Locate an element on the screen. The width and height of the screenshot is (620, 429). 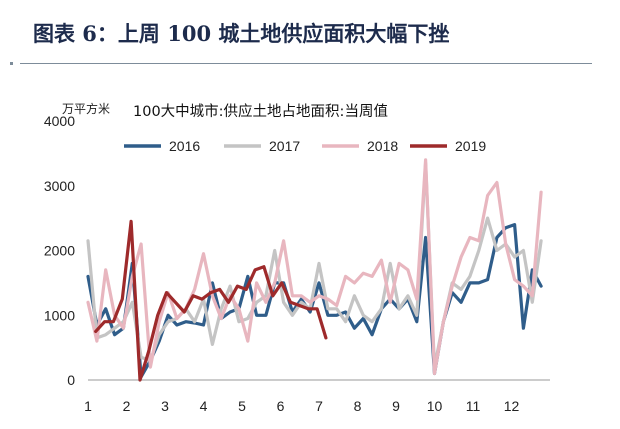
legend: 2016 2017 2018 2019 is located at coordinates (305, 146).